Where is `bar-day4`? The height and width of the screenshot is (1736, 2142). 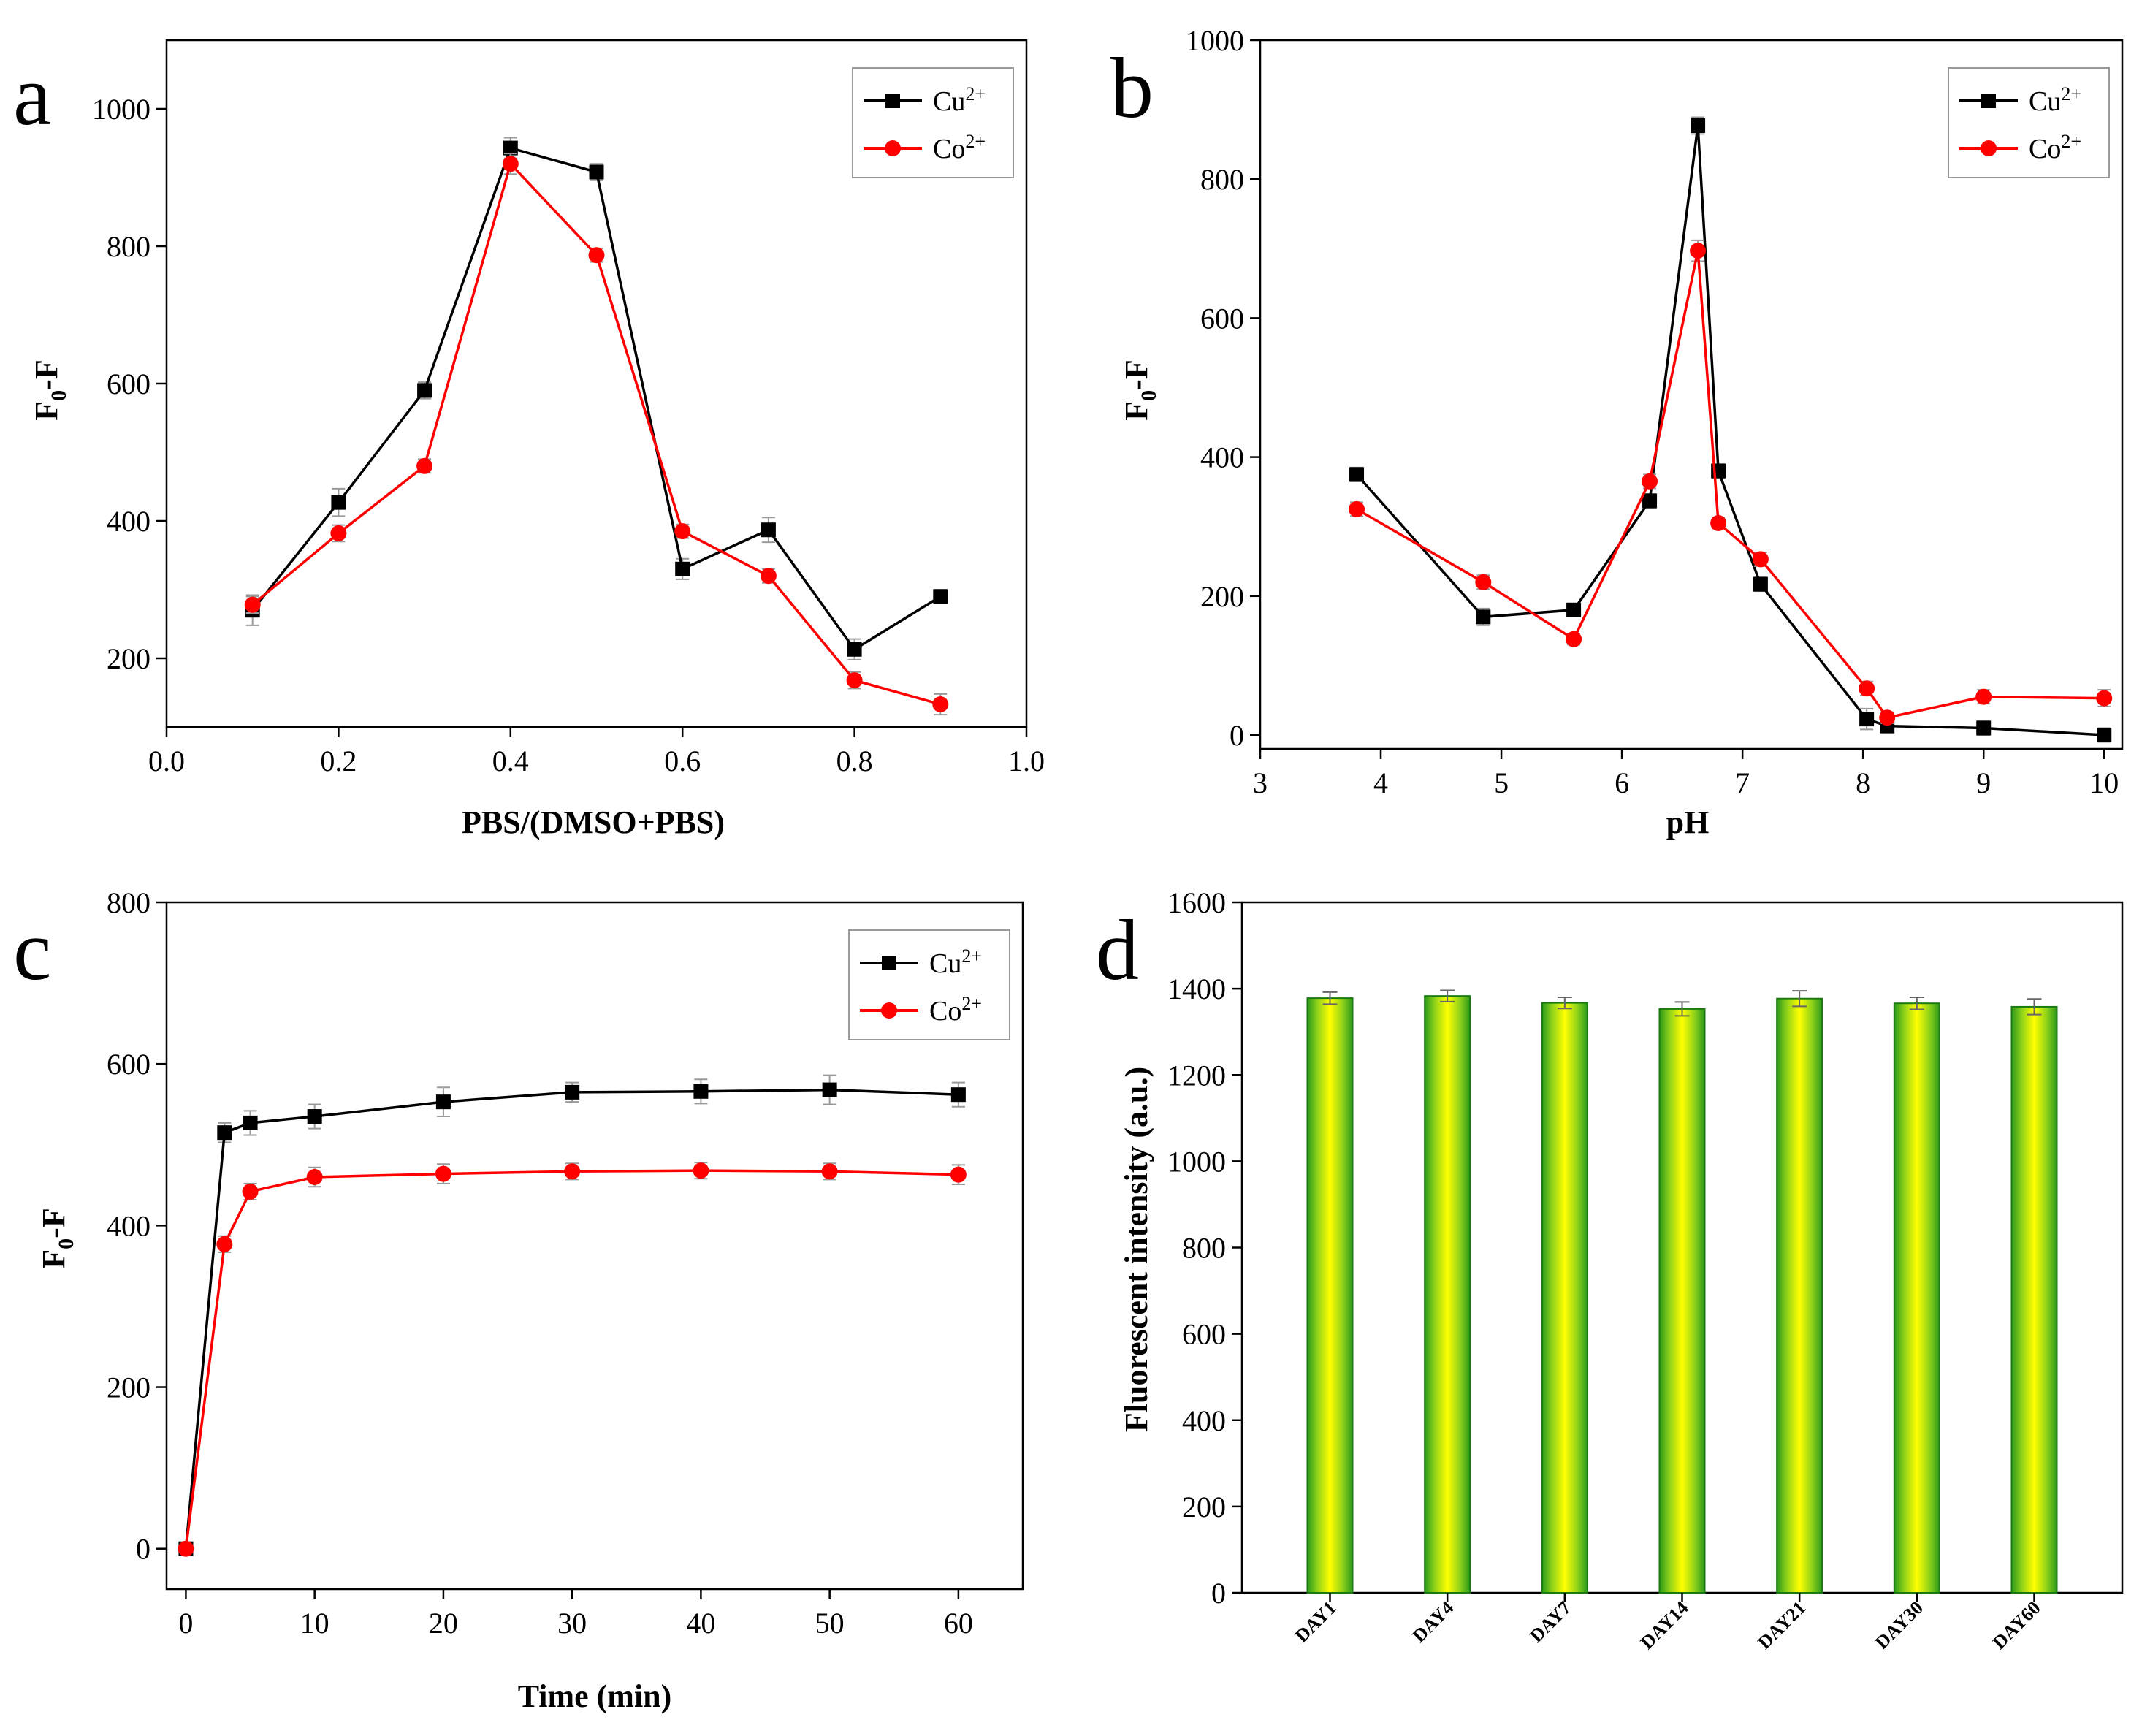 bar-day4 is located at coordinates (1447, 1294).